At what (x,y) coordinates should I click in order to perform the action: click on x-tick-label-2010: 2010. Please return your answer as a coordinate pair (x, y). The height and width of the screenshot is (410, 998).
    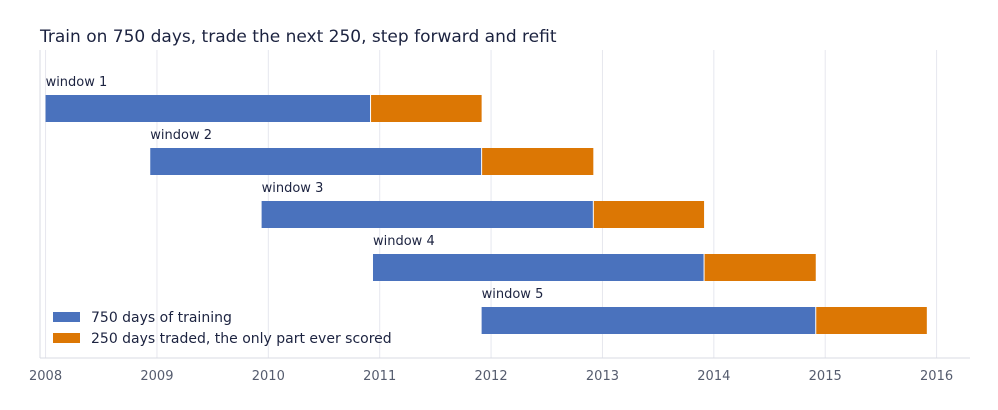
    Looking at the image, I should click on (268, 376).